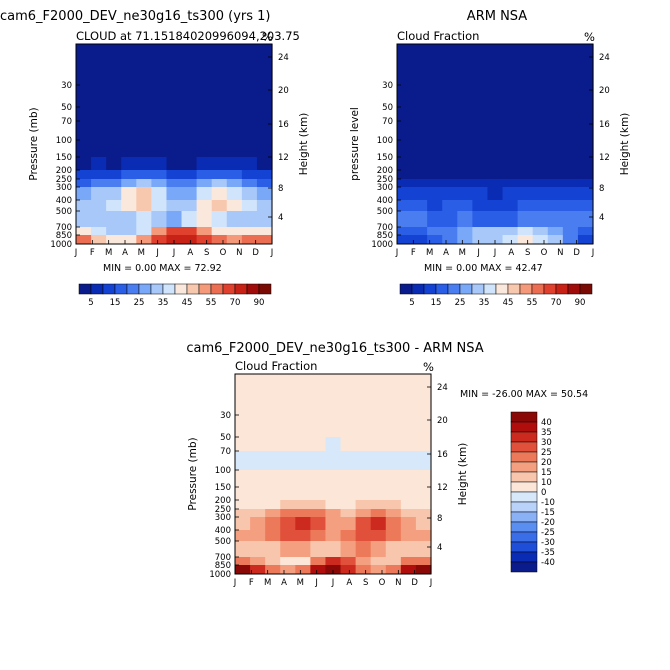 Image resolution: width=670 pixels, height=670 pixels. What do you see at coordinates (66, 122) in the screenshot?
I see `y-tick-label: 70` at bounding box center [66, 122].